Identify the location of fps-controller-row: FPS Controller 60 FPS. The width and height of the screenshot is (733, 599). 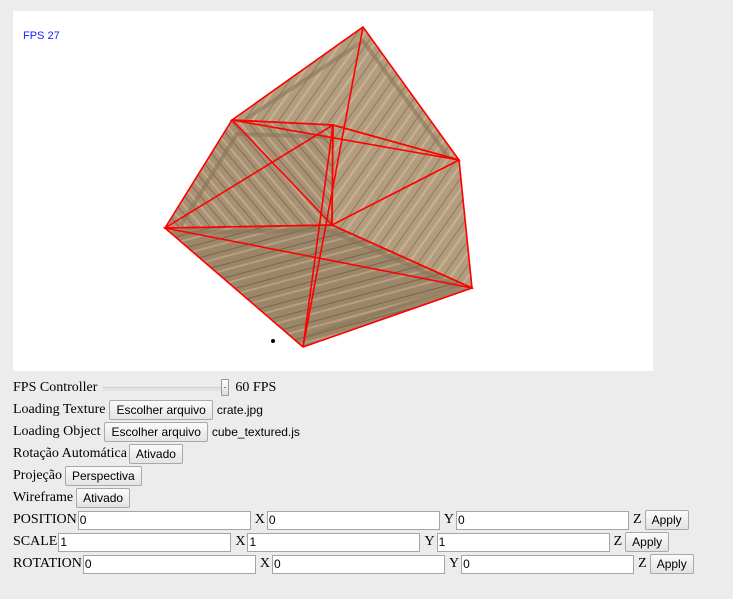
(144, 388).